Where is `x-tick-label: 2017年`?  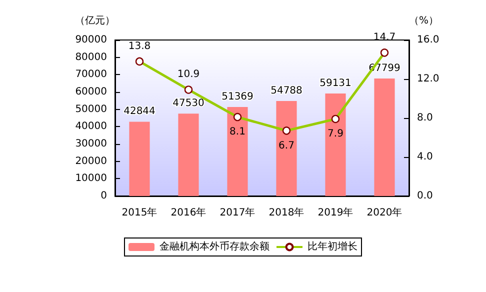
x-tick-label: 2017年 is located at coordinates (238, 212).